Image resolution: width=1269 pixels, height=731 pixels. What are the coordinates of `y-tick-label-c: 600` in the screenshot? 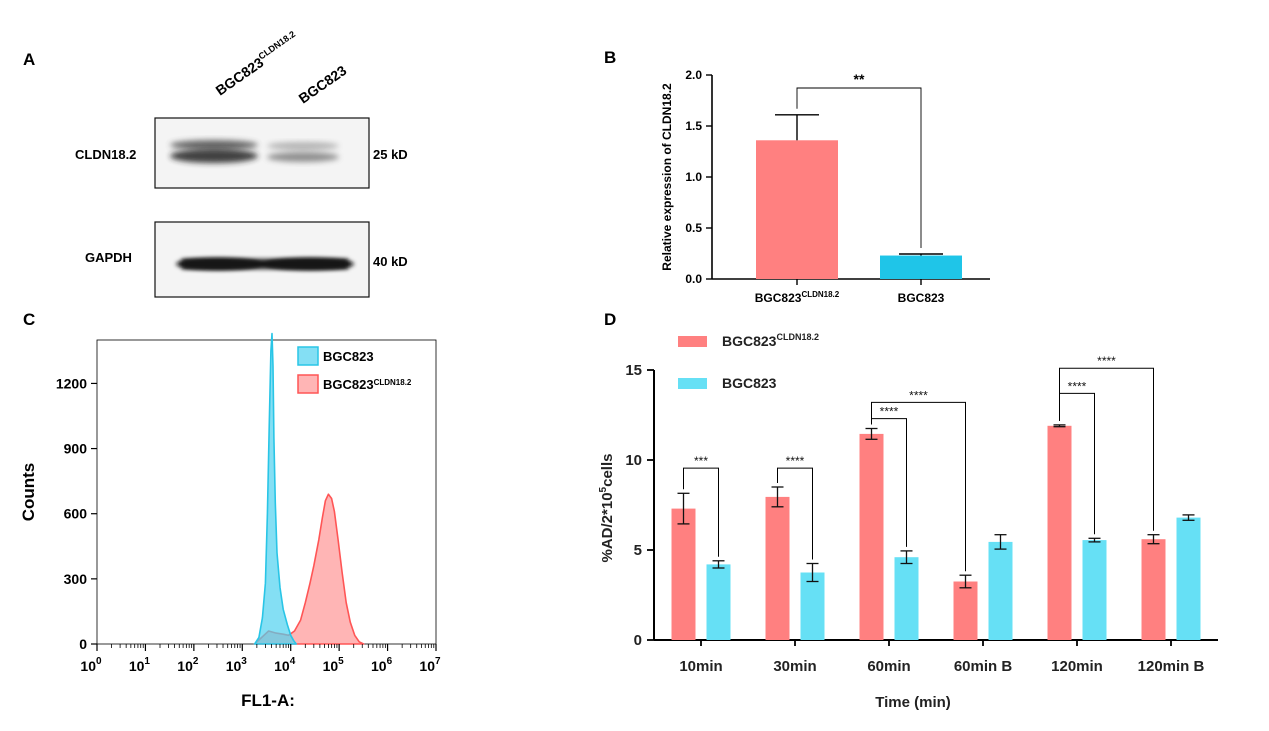 It's located at (76, 514).